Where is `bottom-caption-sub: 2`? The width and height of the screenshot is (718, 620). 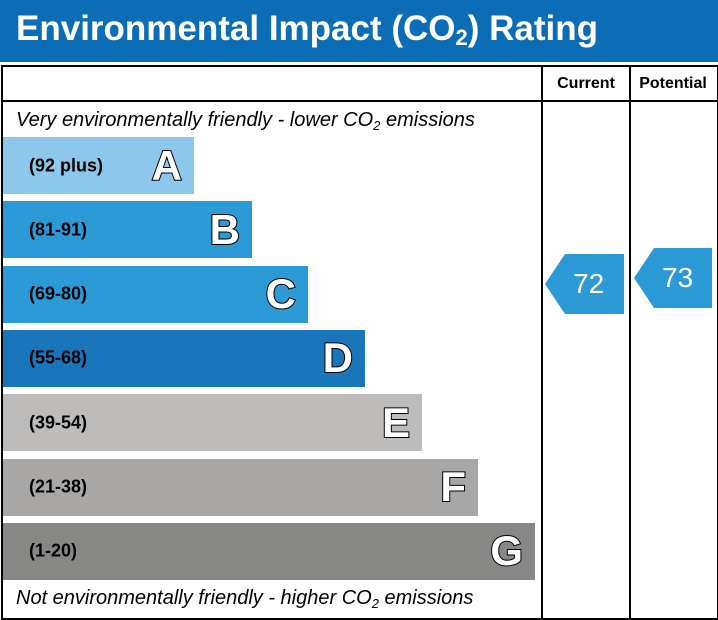
bottom-caption-sub: 2 is located at coordinates (375, 603).